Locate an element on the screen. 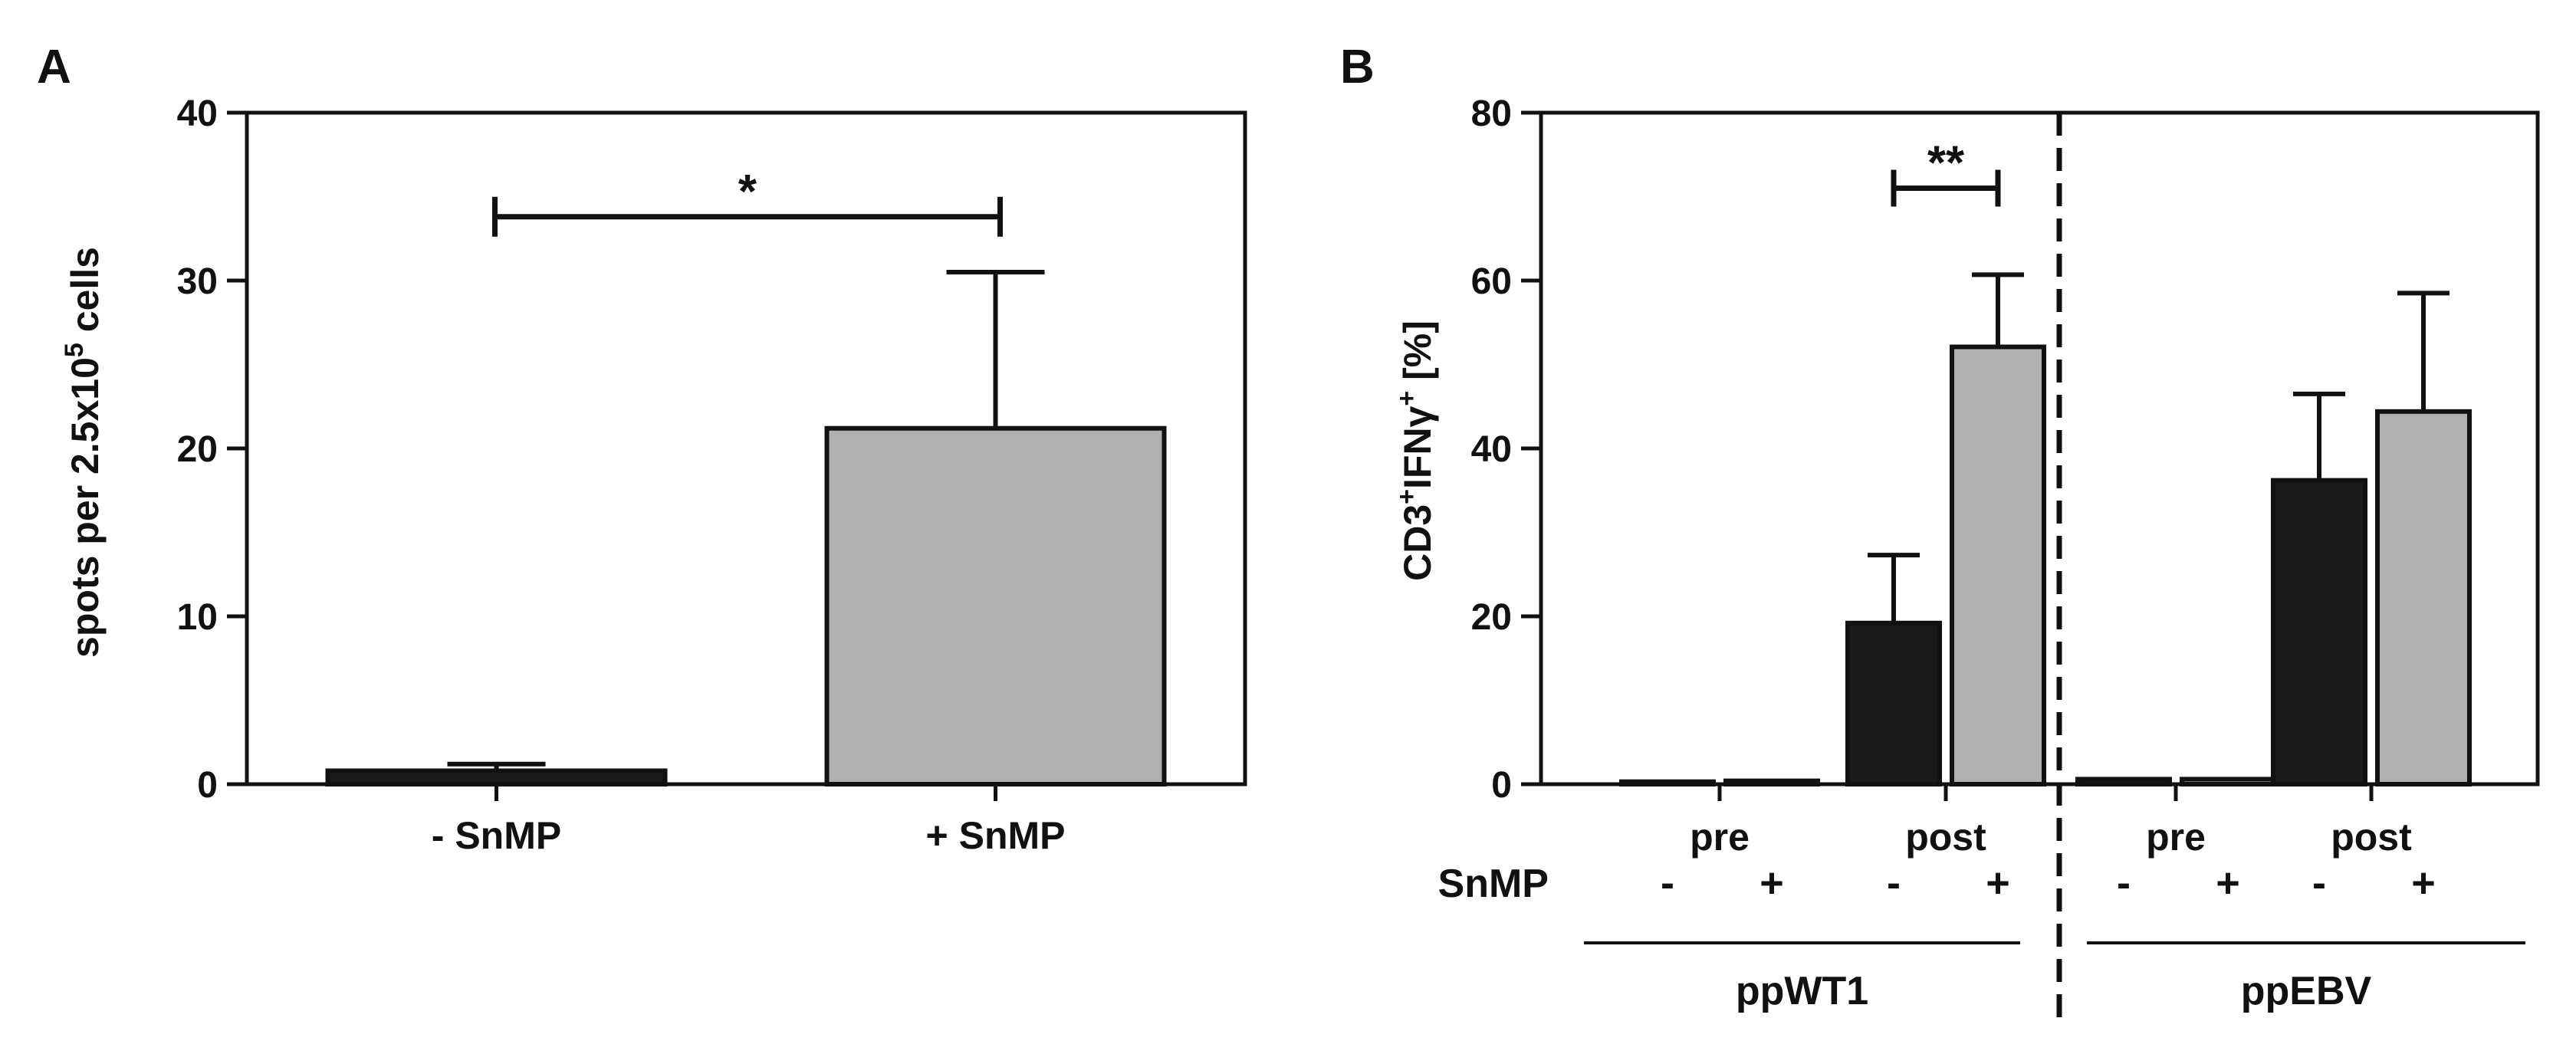 Image resolution: width=2576 pixels, height=1041 pixels. panel-a-x-labels: - SnMP + SnMP is located at coordinates (749, 821).